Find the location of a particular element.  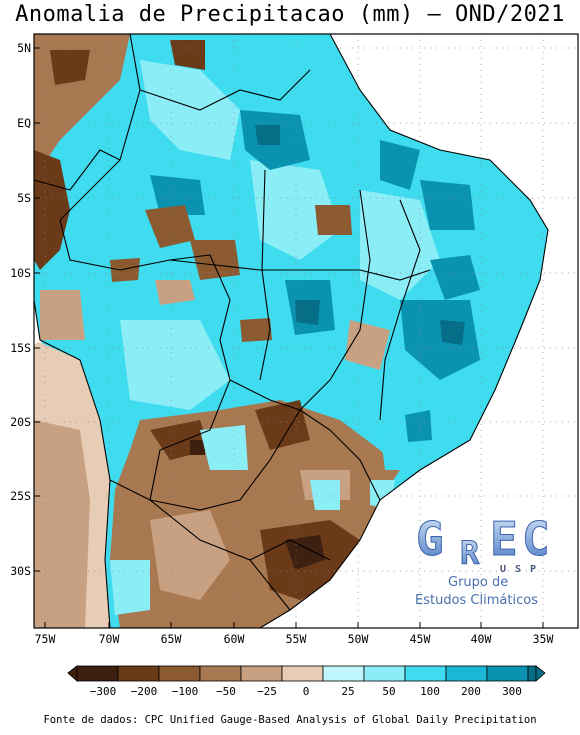

lon-label: 60W is located at coordinates (234, 639).